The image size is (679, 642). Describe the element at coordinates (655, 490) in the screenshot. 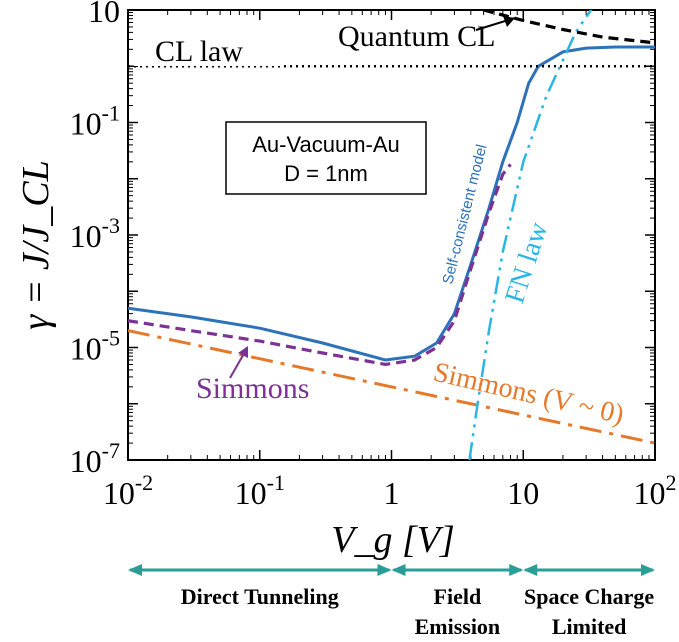

I see `x-tick-label: 10²` at that location.